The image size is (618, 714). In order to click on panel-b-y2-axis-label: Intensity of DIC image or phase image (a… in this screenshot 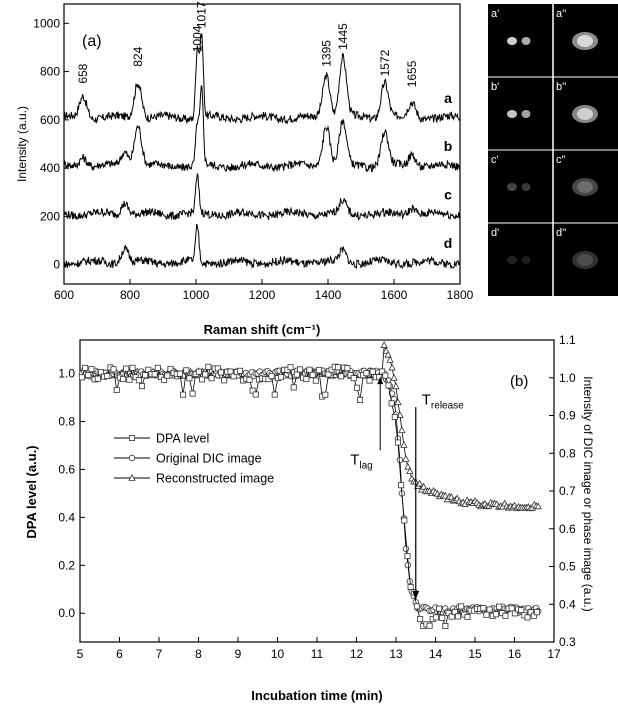, I will do `click(588, 493)`.